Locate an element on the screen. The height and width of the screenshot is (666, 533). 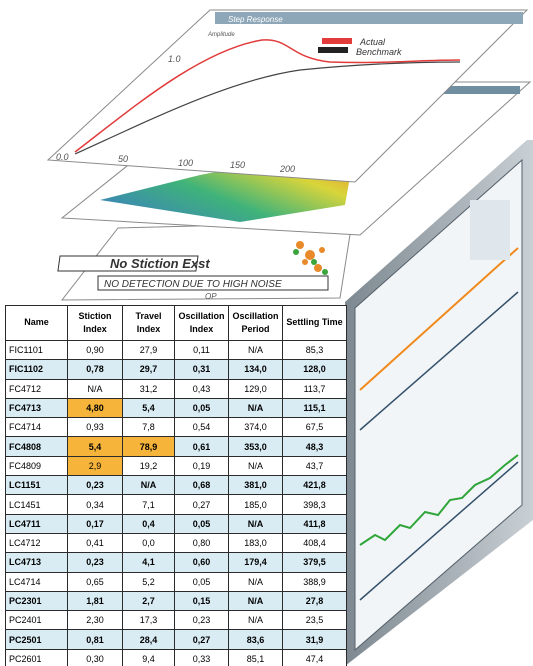
table-row: FC4808 5,4 78,9 0,61 353,0 48,3 is located at coordinates (176, 446).